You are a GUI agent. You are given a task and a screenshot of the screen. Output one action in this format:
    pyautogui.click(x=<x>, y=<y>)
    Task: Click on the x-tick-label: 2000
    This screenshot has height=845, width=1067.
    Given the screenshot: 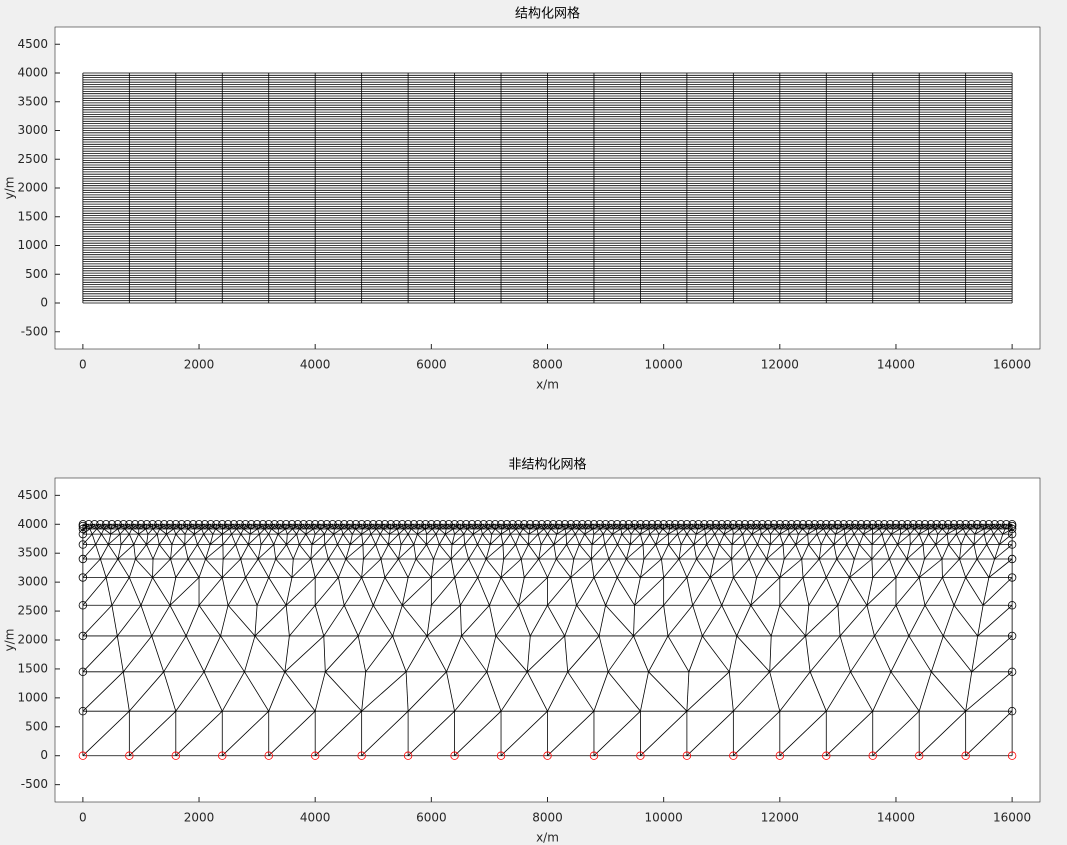 What is the action you would take?
    pyautogui.click(x=199, y=818)
    